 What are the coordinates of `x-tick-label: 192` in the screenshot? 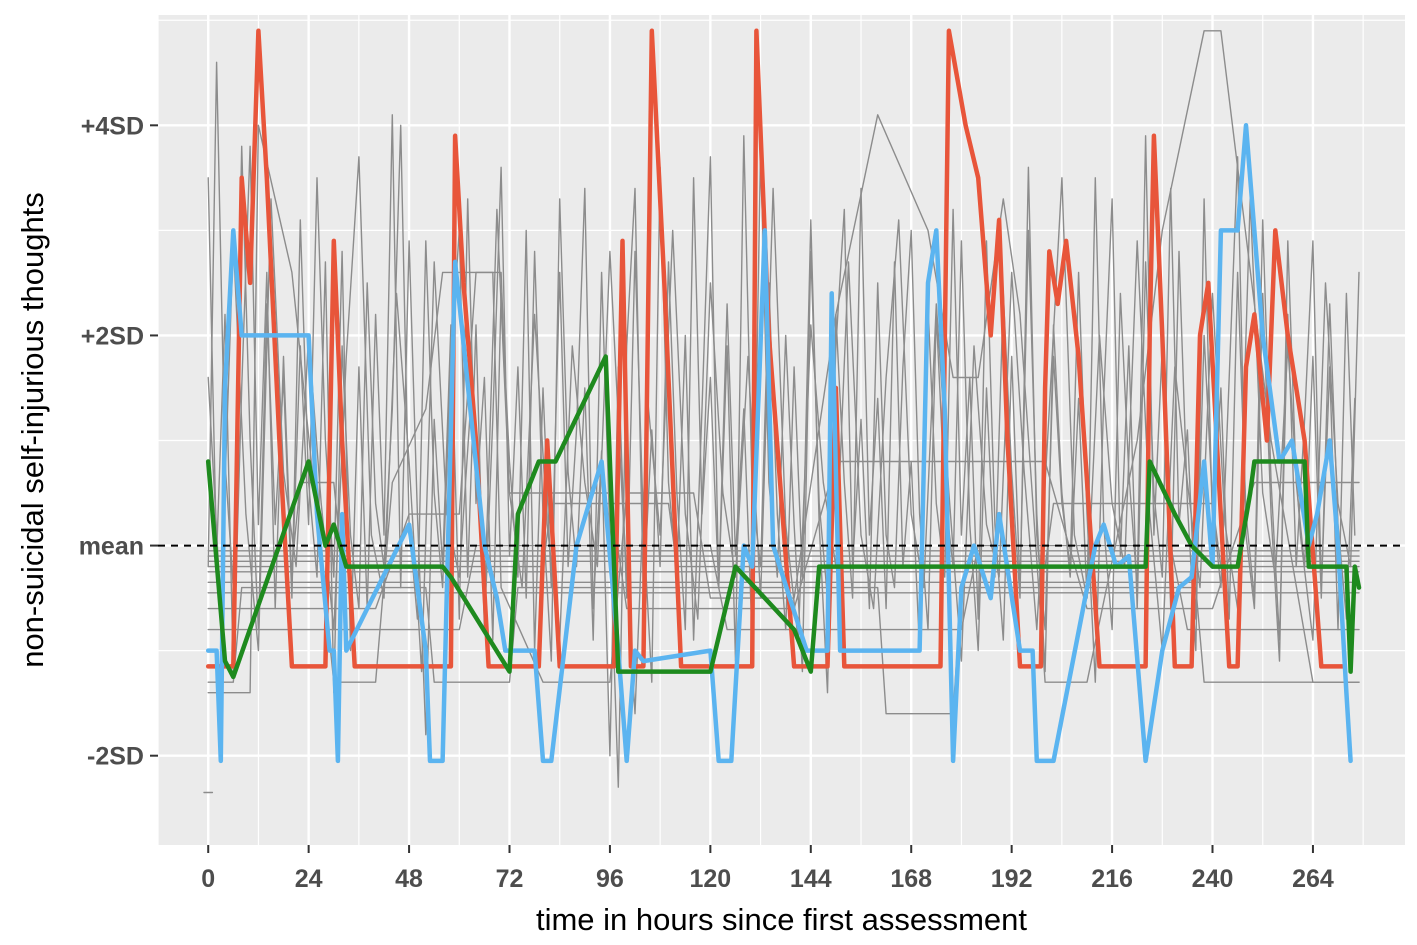 It's located at (1012, 879).